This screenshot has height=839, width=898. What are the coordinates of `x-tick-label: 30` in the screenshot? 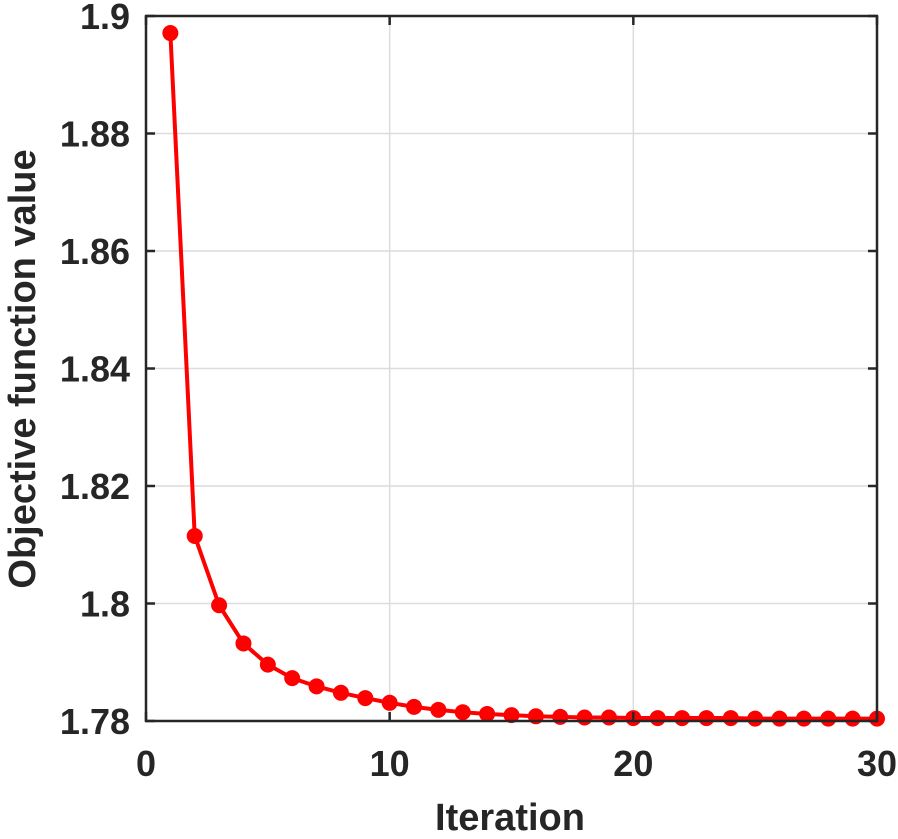 It's located at (877, 763).